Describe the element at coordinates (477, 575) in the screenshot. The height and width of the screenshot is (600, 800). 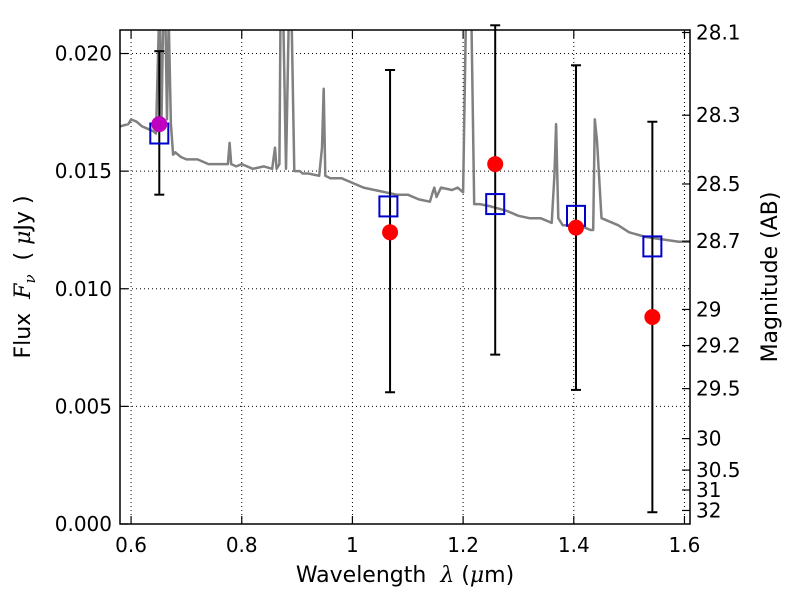
I see `x-axis-label-unit-symbol: μ` at that location.